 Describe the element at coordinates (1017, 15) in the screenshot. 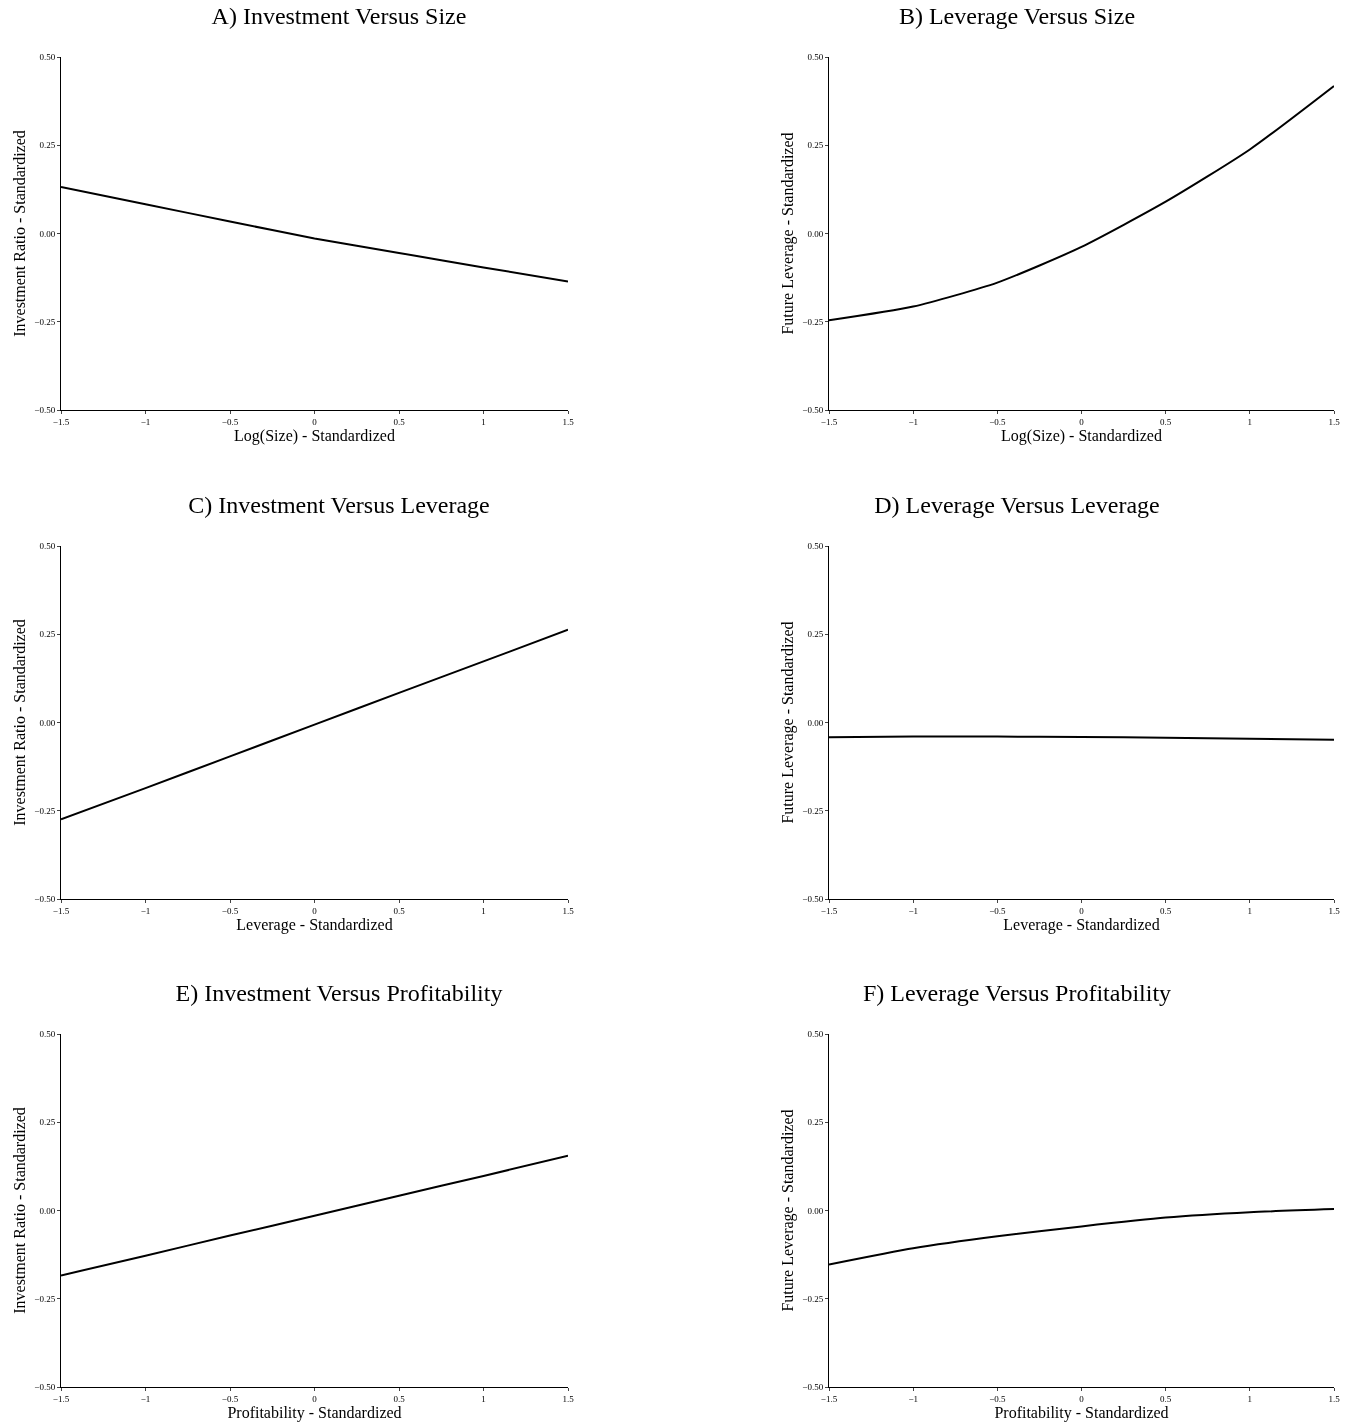

I see `chart-title: B) Leverage Versus Size` at that location.